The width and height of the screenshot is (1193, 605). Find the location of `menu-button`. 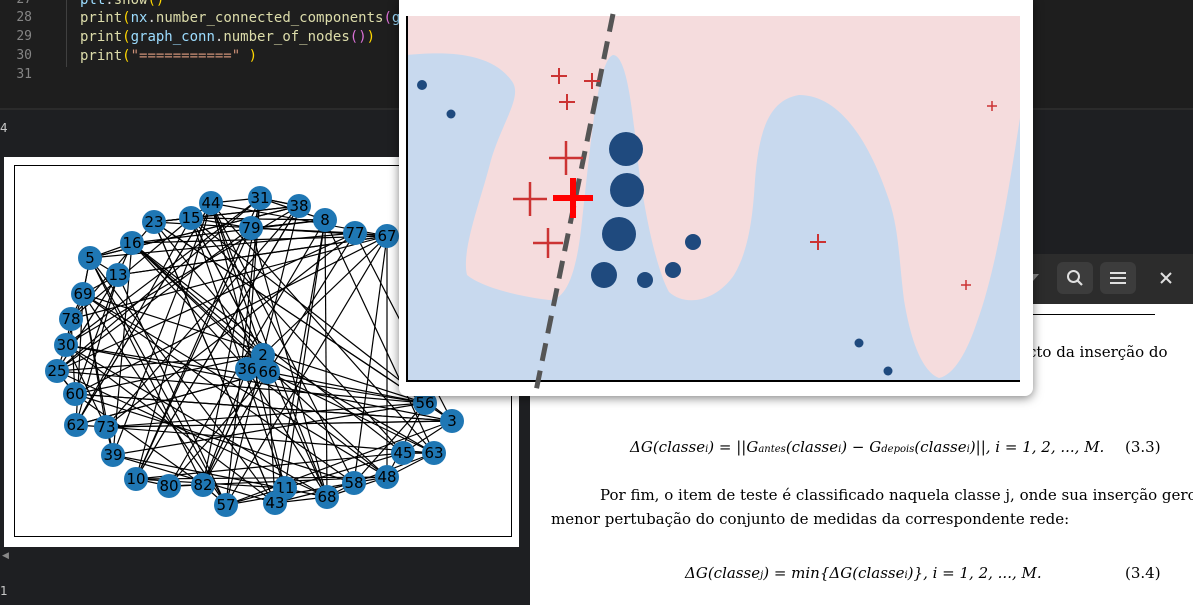

menu-button is located at coordinates (1118, 278).